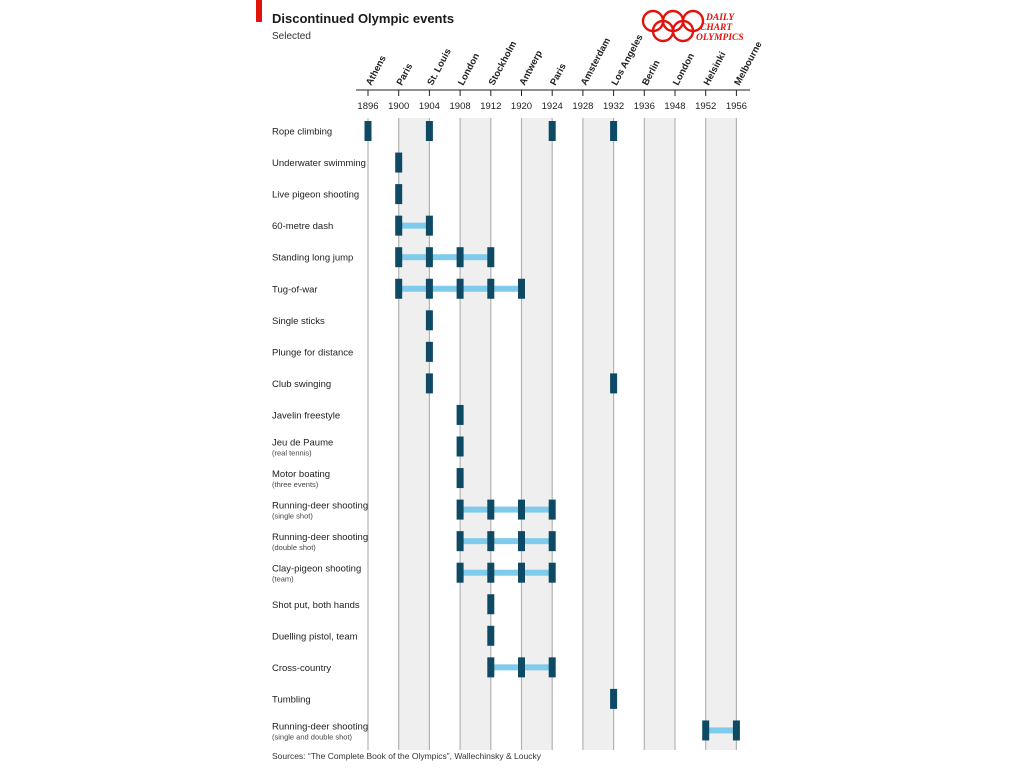 The width and height of the screenshot is (1024, 768). What do you see at coordinates (644, 106) in the screenshot?
I see `year-label-1936: 1936` at bounding box center [644, 106].